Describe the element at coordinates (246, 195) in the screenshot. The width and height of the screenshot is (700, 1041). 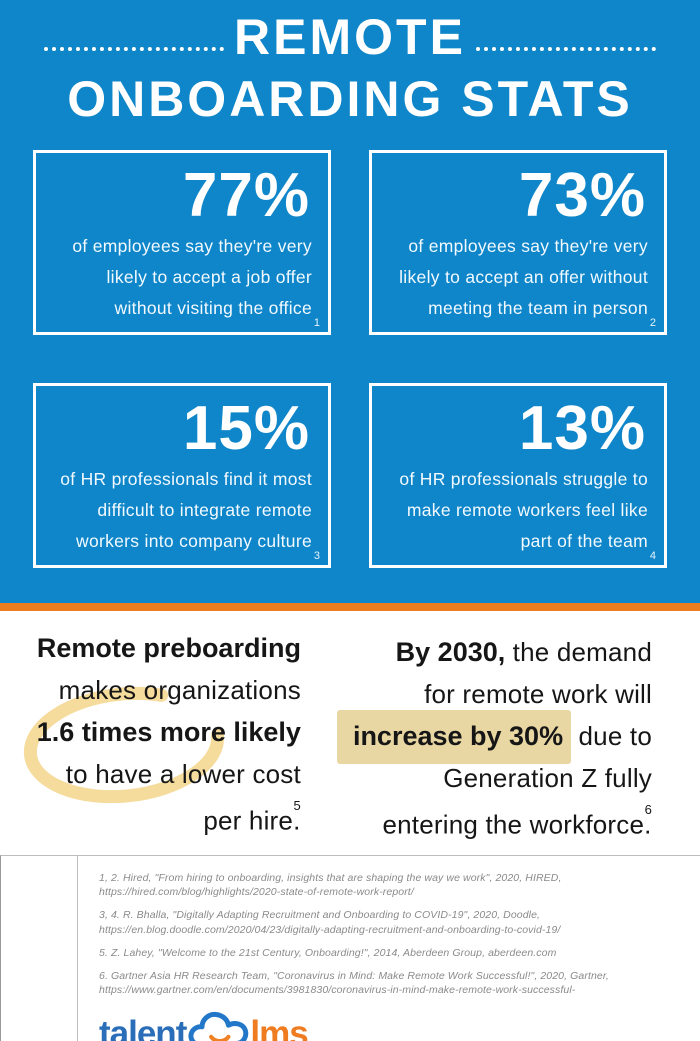
I see `stat-value: 77%` at that location.